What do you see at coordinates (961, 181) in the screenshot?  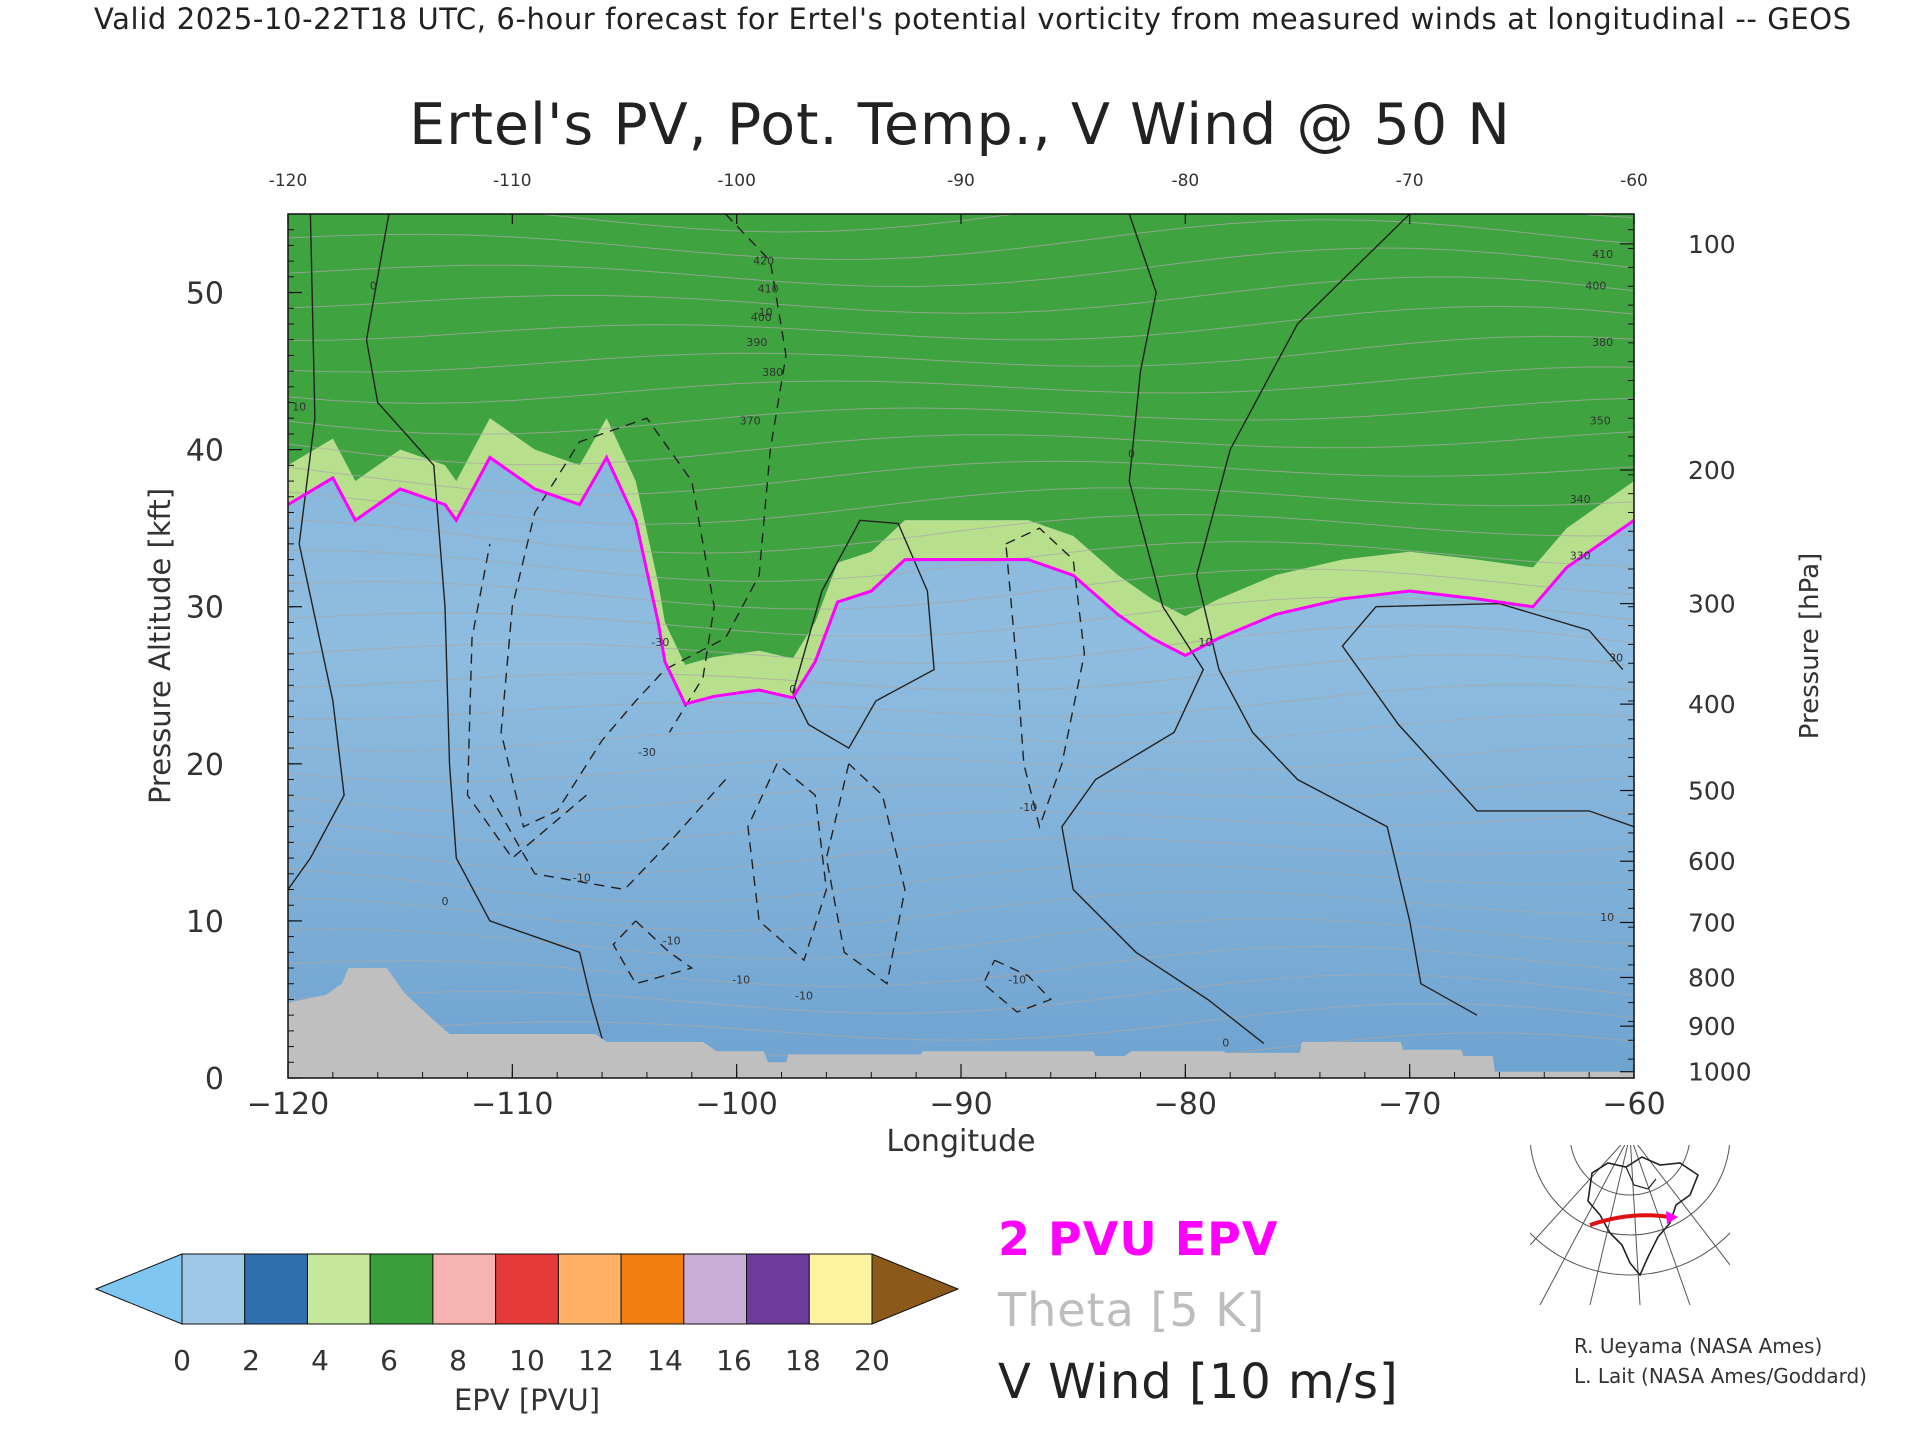 I see `x-top-tick-label: -90` at bounding box center [961, 181].